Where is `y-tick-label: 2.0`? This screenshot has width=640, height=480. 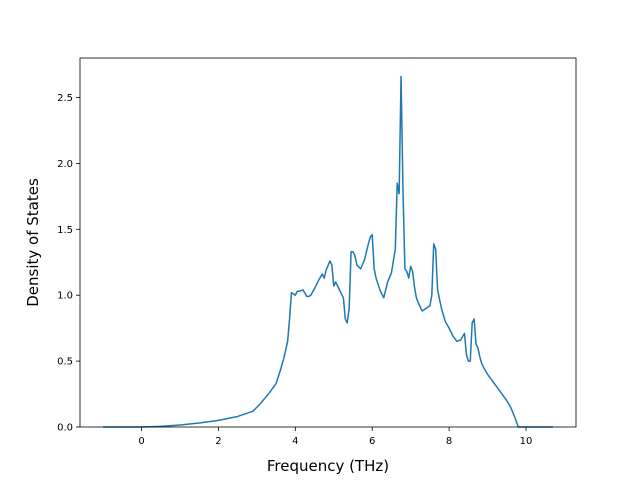 y-tick-label: 2.0 is located at coordinates (65, 164).